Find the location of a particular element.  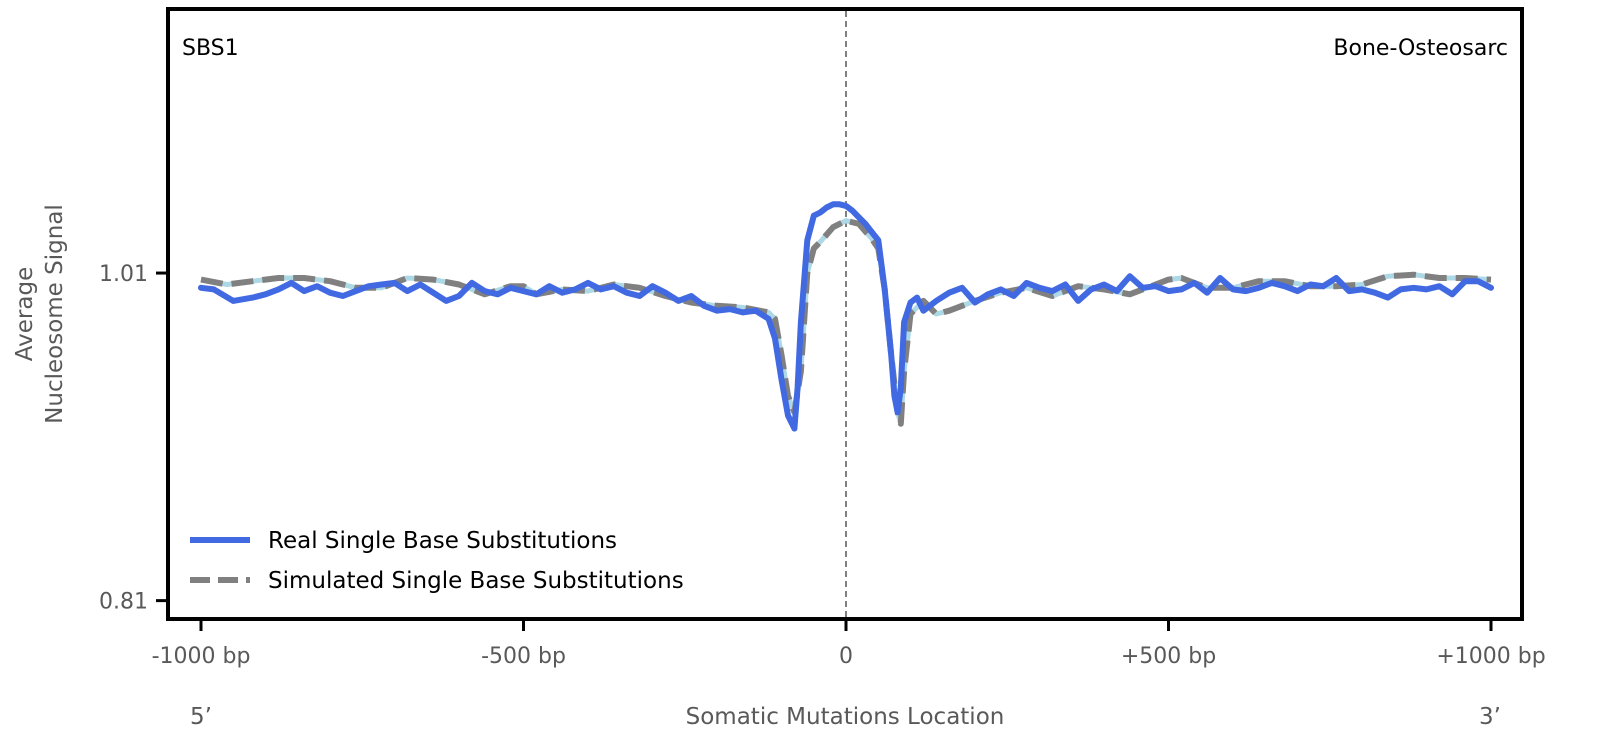

strand-3prime-label: 3’ is located at coordinates (1490, 717).